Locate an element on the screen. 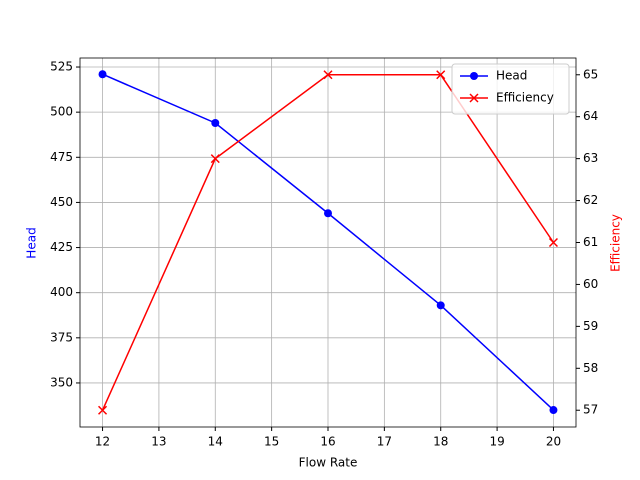 Image resolution: width=640 pixels, height=480 pixels. x-tick-label: 14 is located at coordinates (215, 442).